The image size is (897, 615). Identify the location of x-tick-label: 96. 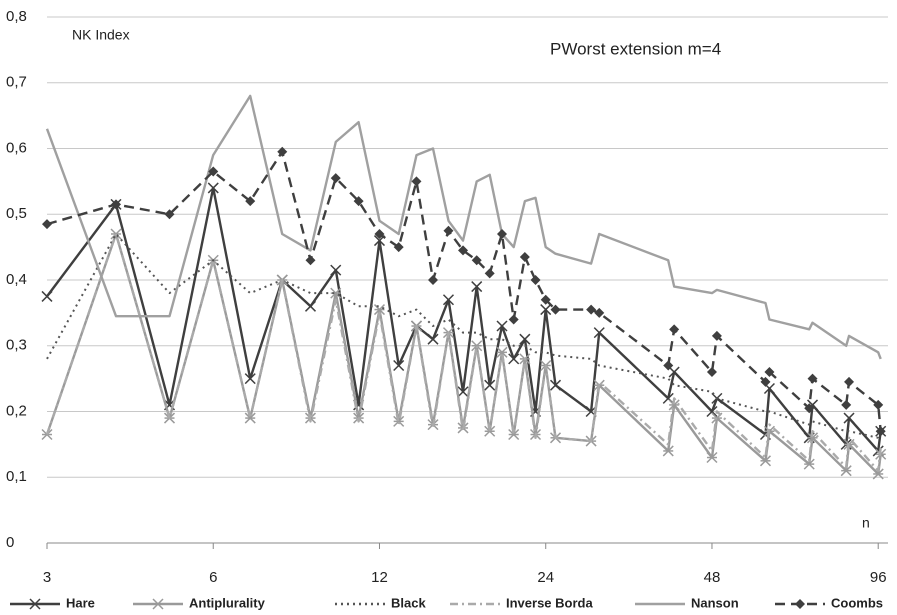
(878, 577).